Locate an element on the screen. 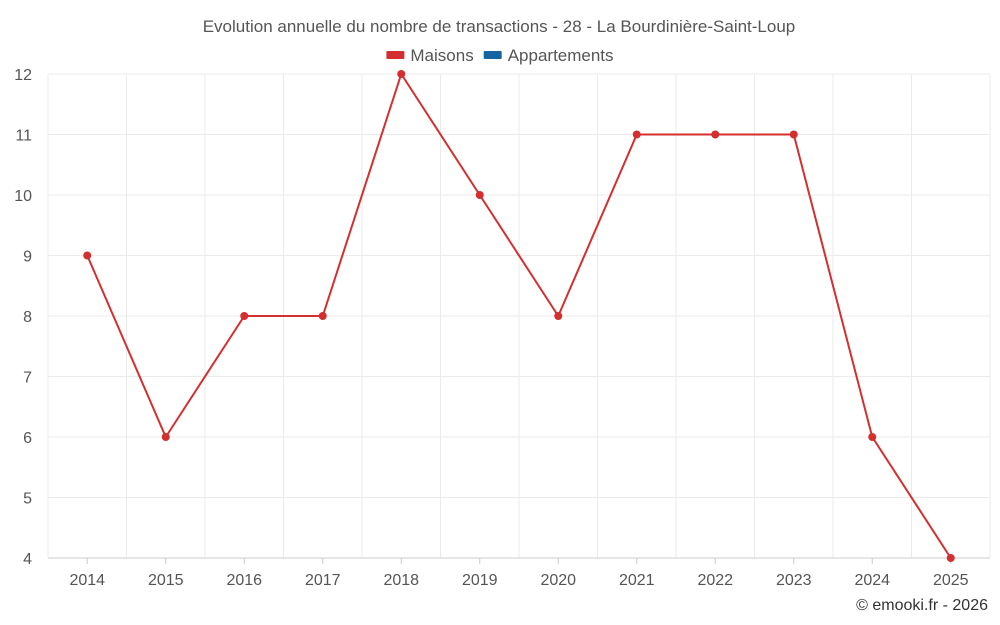  x-tick-label: 2023 is located at coordinates (794, 580).